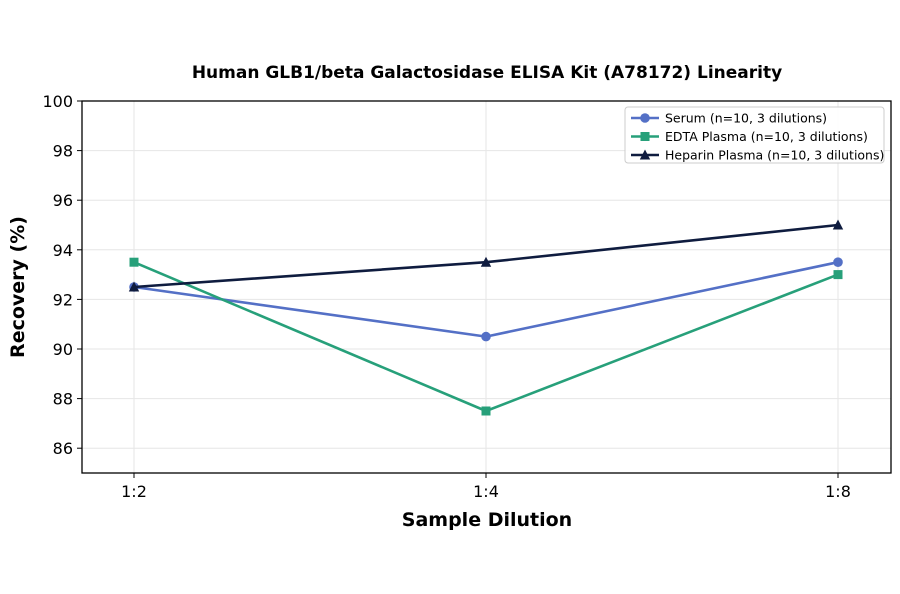 The height and width of the screenshot is (594, 900). What do you see at coordinates (63, 250) in the screenshot?
I see `y-tick-label: 94` at bounding box center [63, 250].